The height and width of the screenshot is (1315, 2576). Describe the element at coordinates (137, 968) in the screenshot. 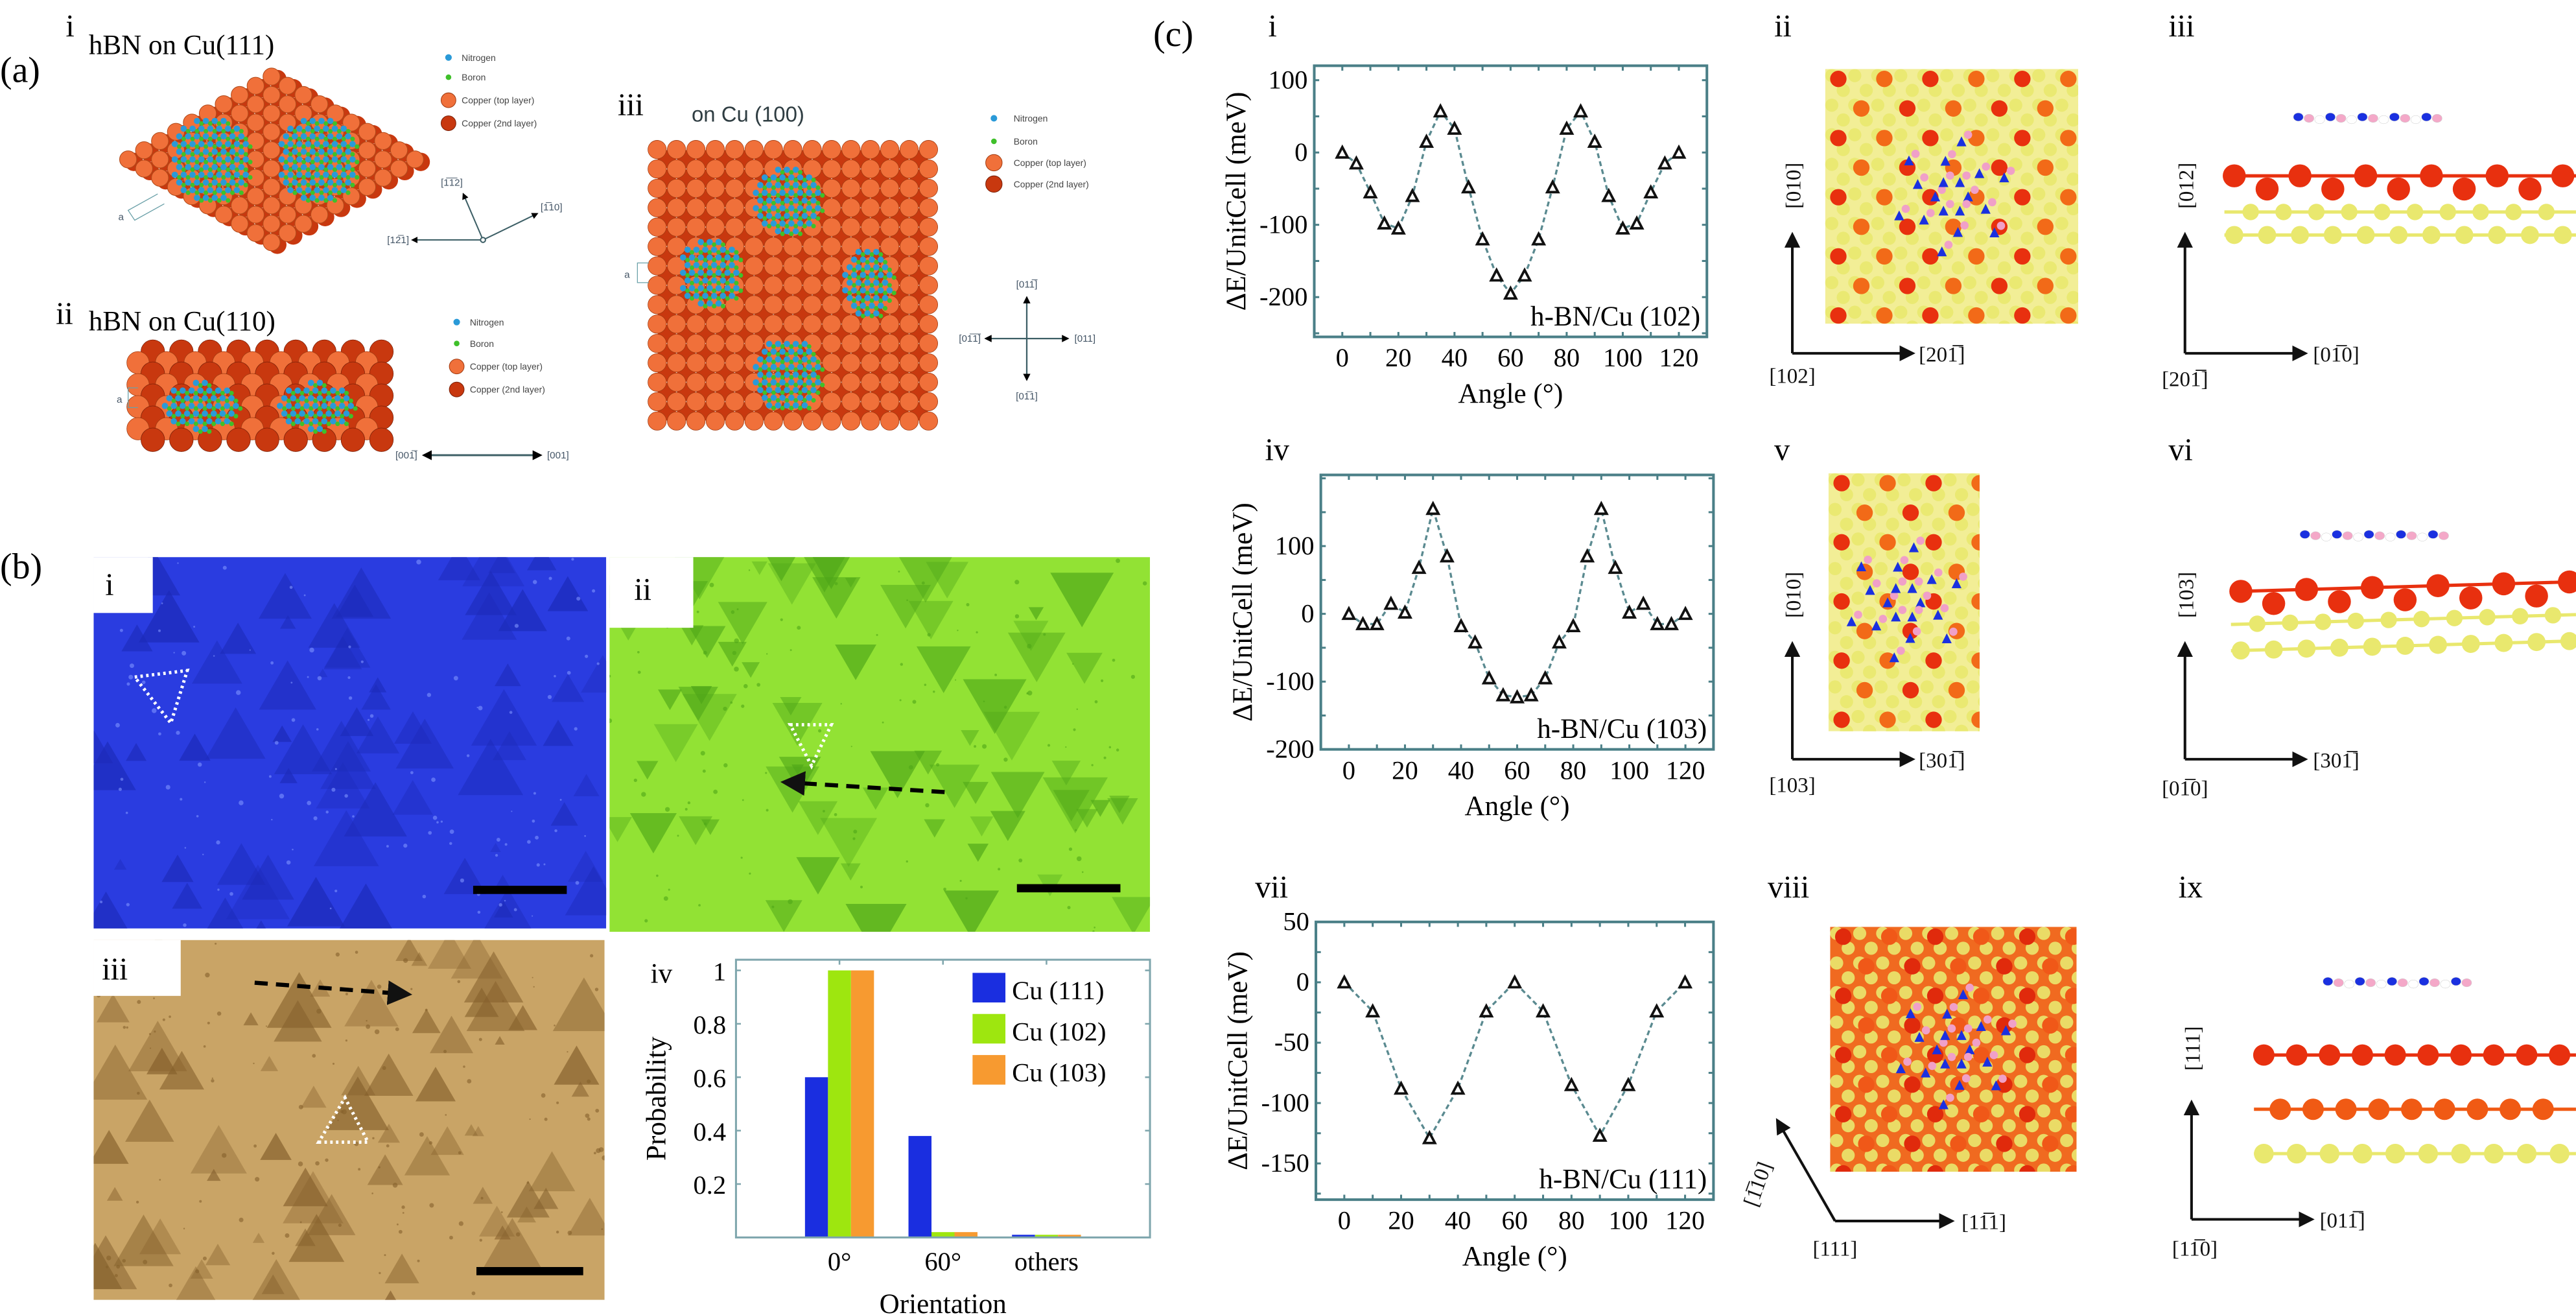

I see `label-notch` at that location.